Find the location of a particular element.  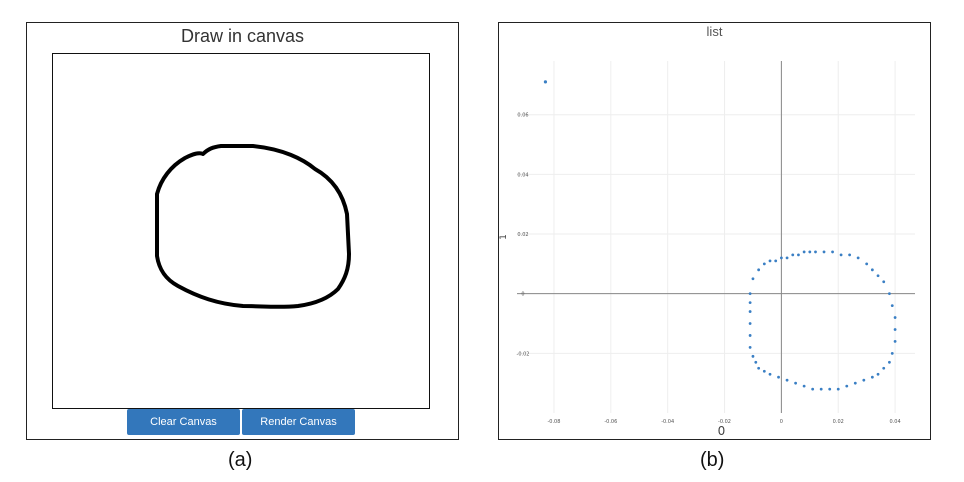

caption-a: (a) is located at coordinates (240, 460).